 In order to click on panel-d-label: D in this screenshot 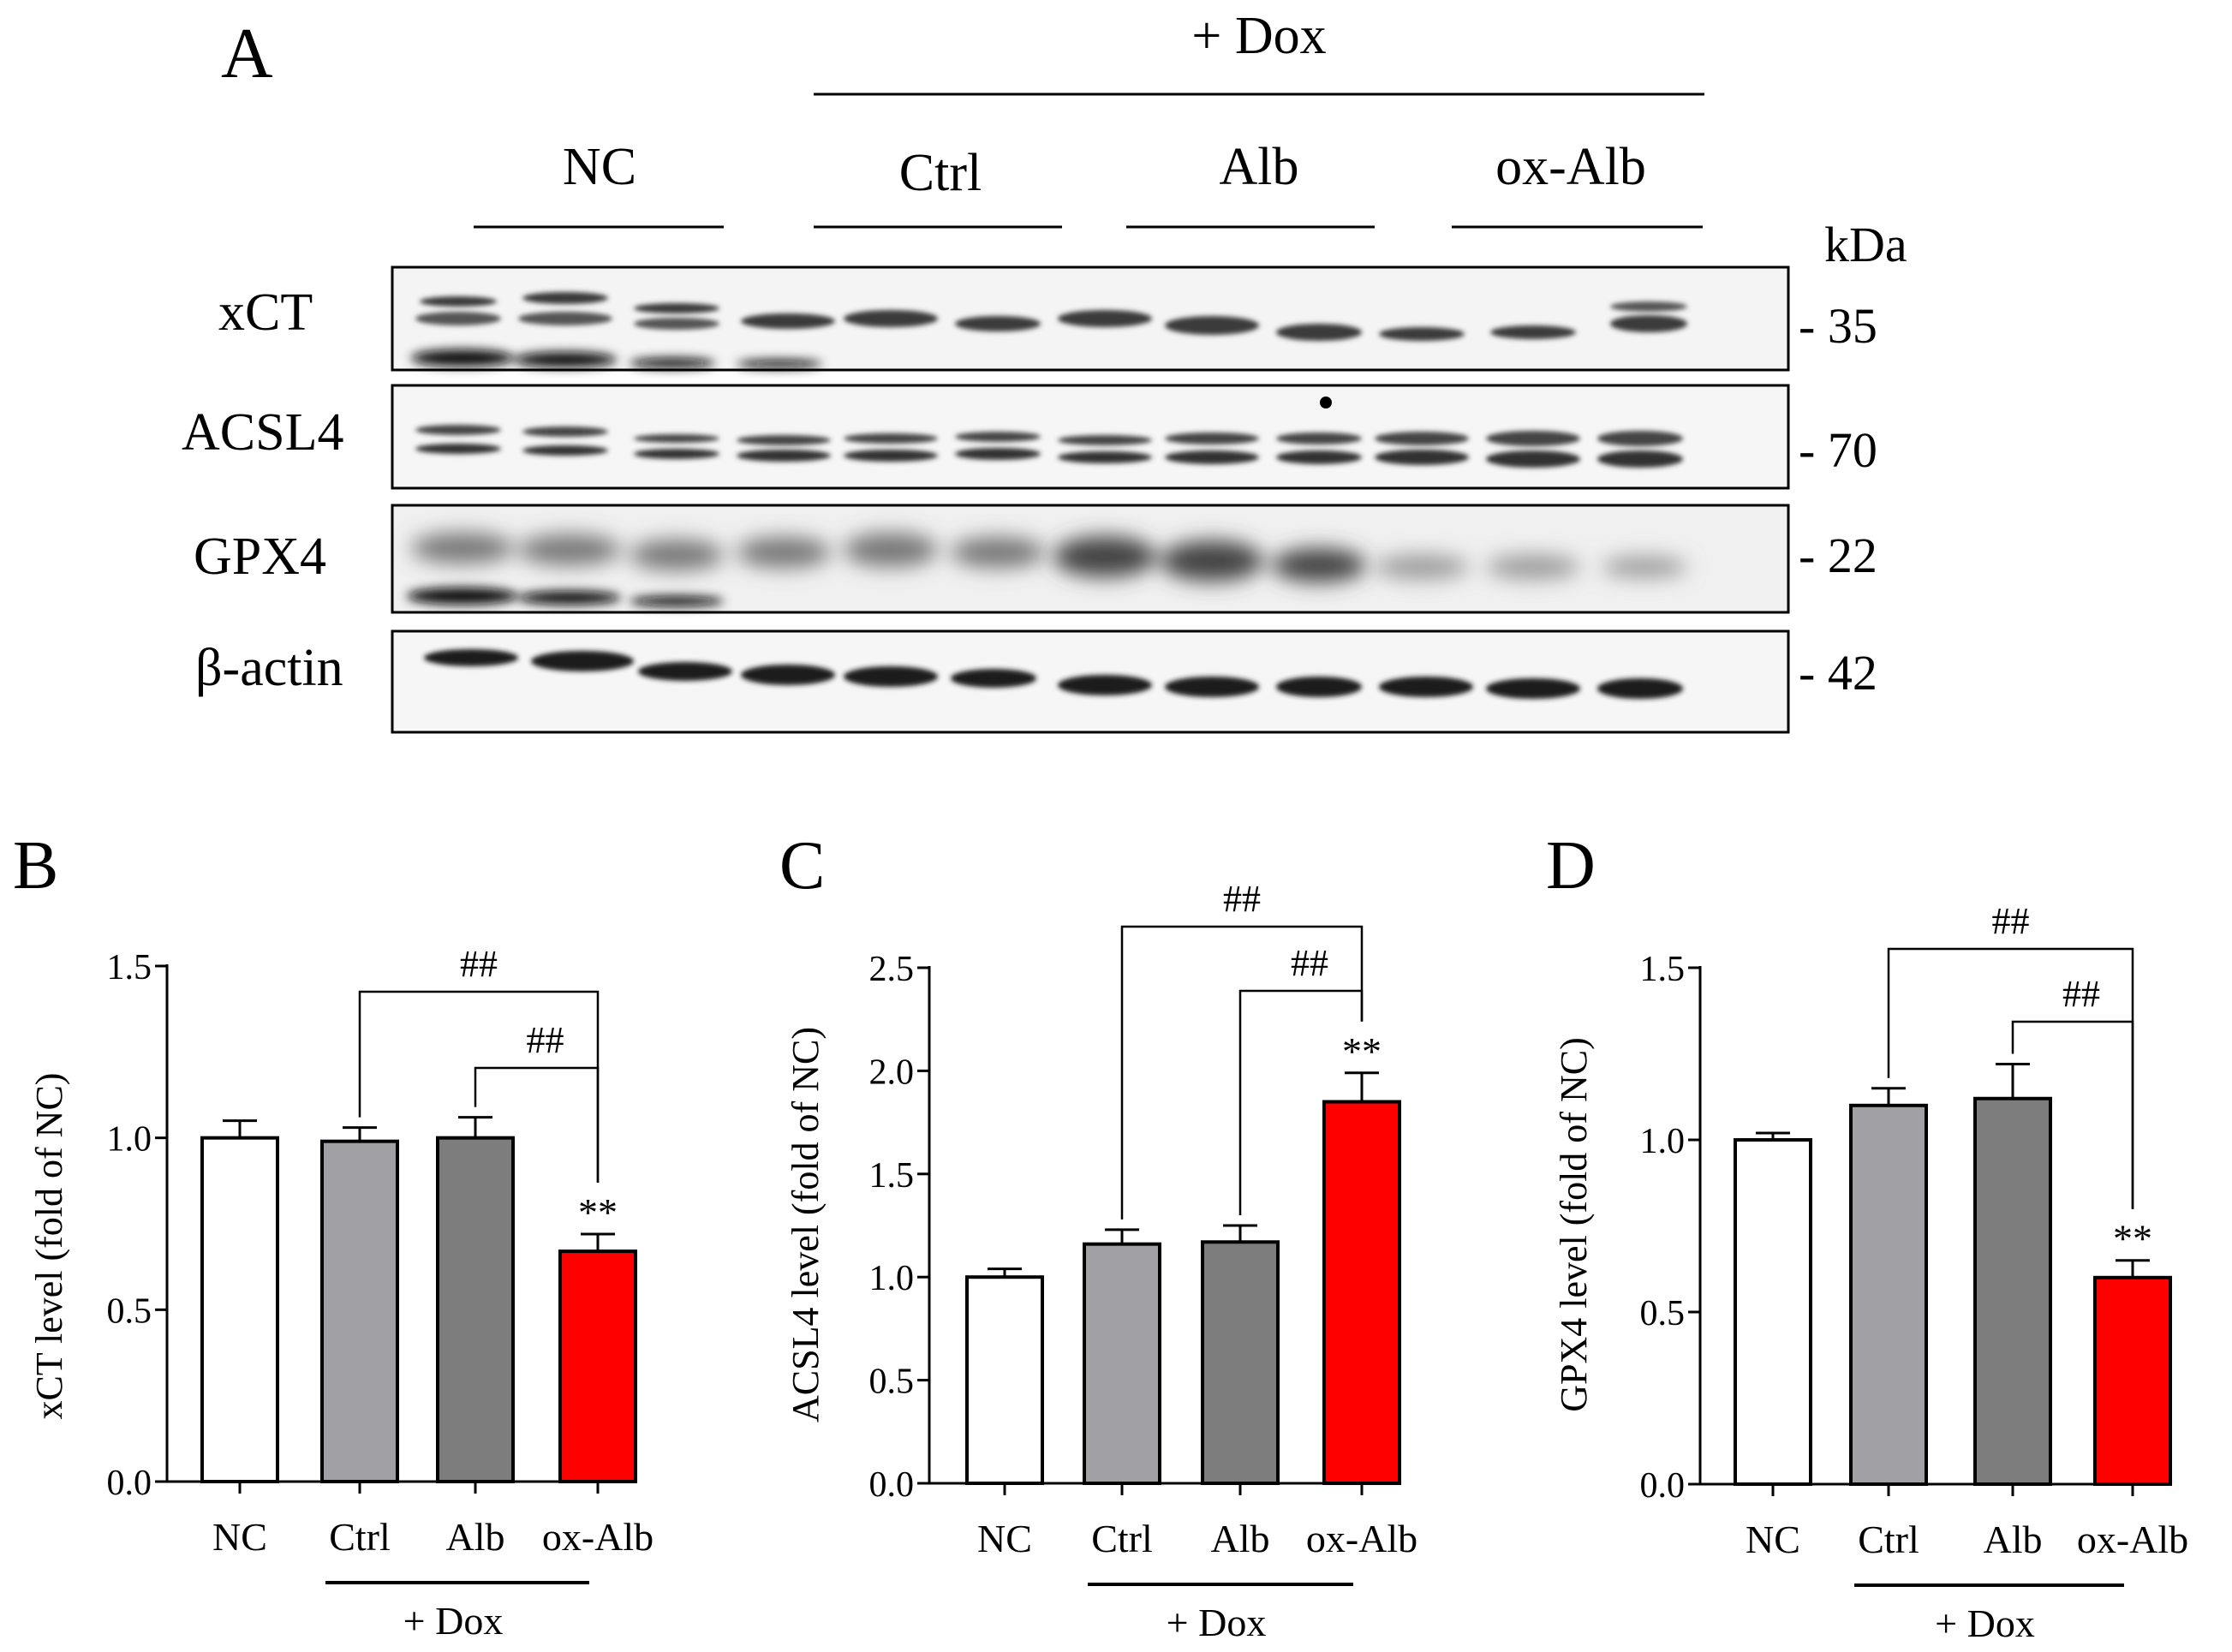, I will do `click(1571, 866)`.